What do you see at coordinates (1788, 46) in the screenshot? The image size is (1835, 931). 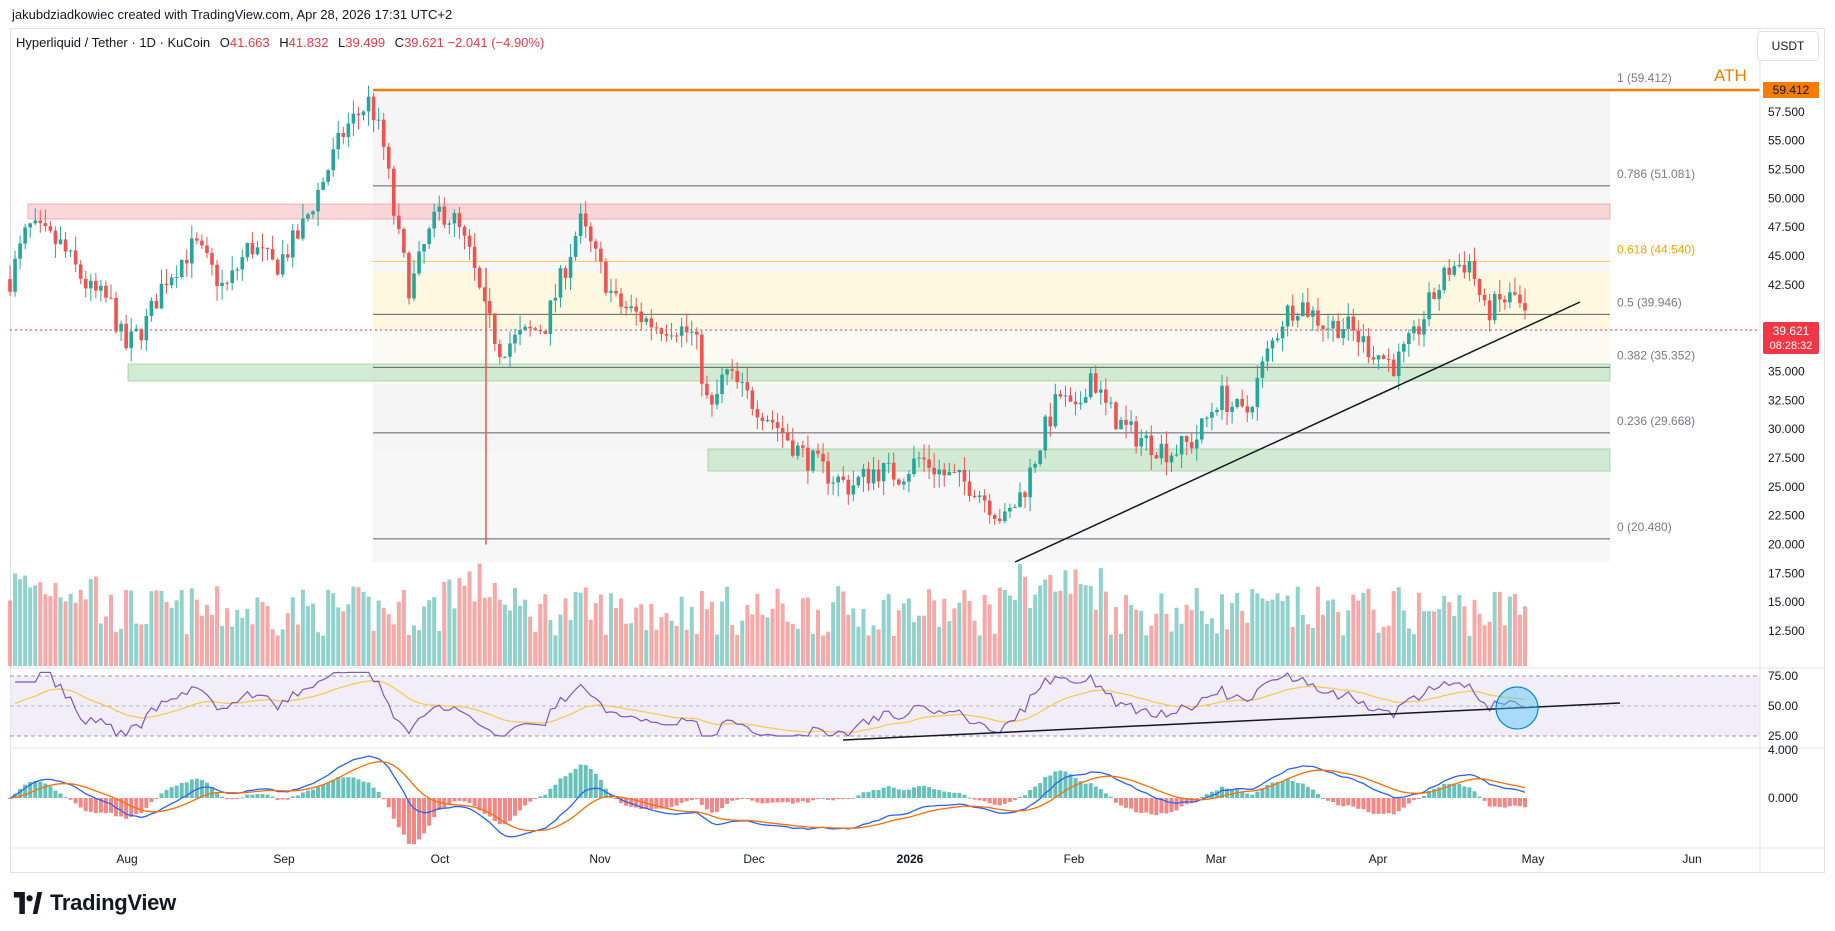 I see `currency-button: USDT` at bounding box center [1788, 46].